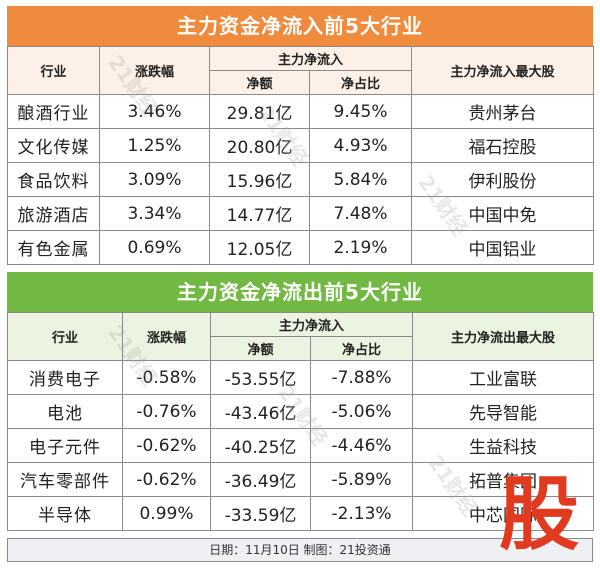  Describe the element at coordinates (259, 111) in the screenshot. I see `amount-cell: 29.81亿` at that location.